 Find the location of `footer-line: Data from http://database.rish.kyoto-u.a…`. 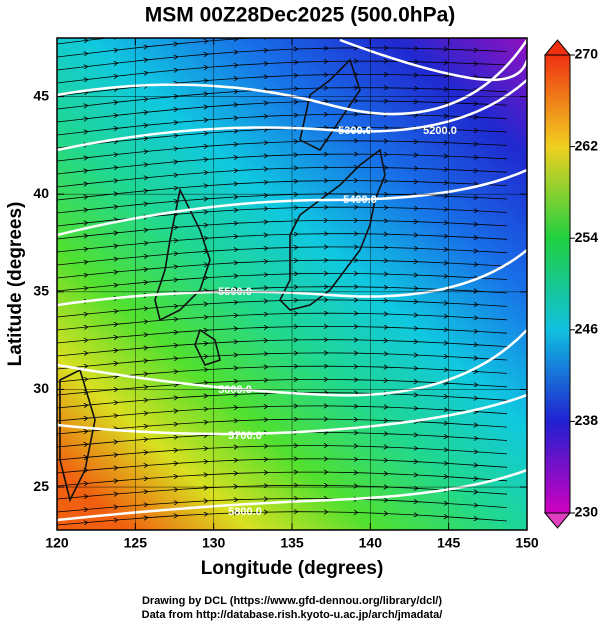

footer-line: Data from http://database.rish.kyoto-u.a… is located at coordinates (292, 615).